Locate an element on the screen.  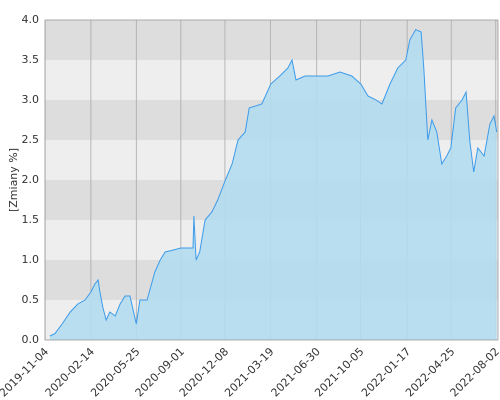
y-tick-label: 2.5 is located at coordinates (31, 139).